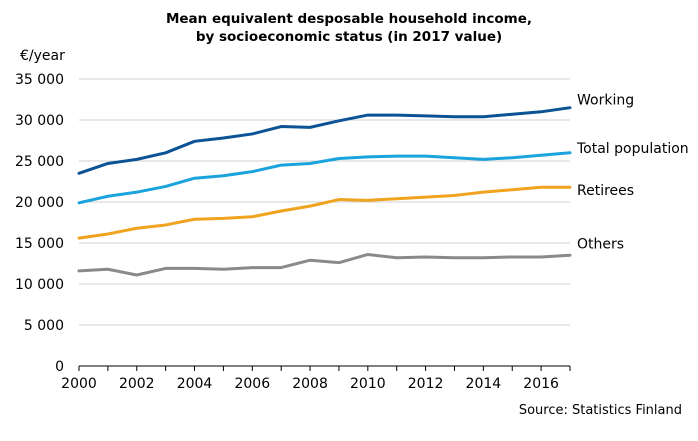 Image resolution: width=698 pixels, height=441 pixels. Describe the element at coordinates (252, 384) in the screenshot. I see `x-tick-label: 2006` at that location.